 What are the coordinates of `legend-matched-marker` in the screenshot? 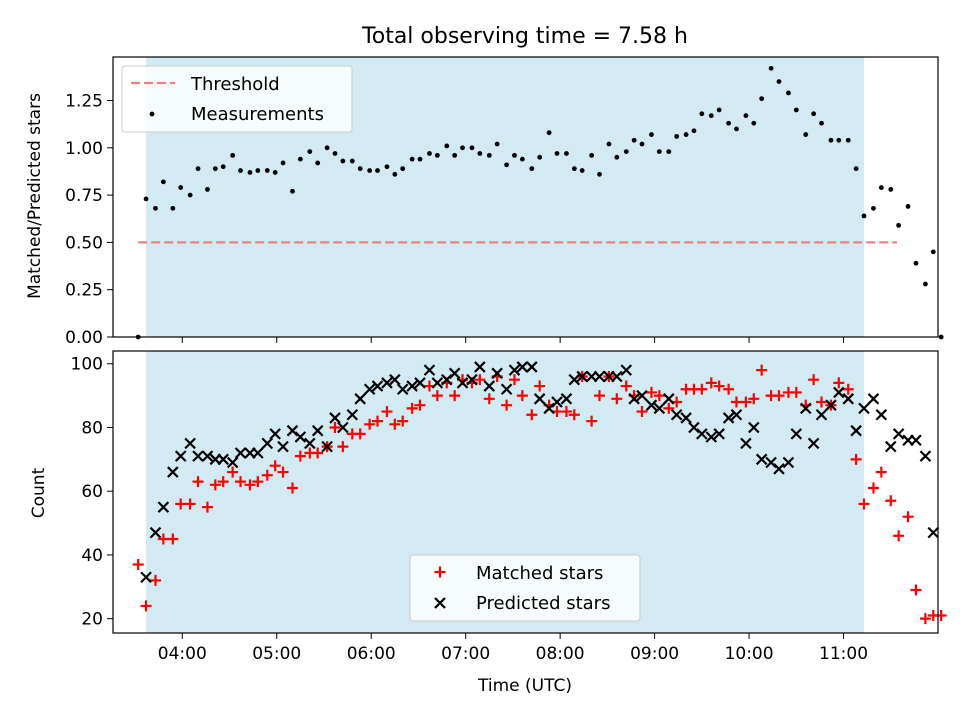 It's located at (440, 572).